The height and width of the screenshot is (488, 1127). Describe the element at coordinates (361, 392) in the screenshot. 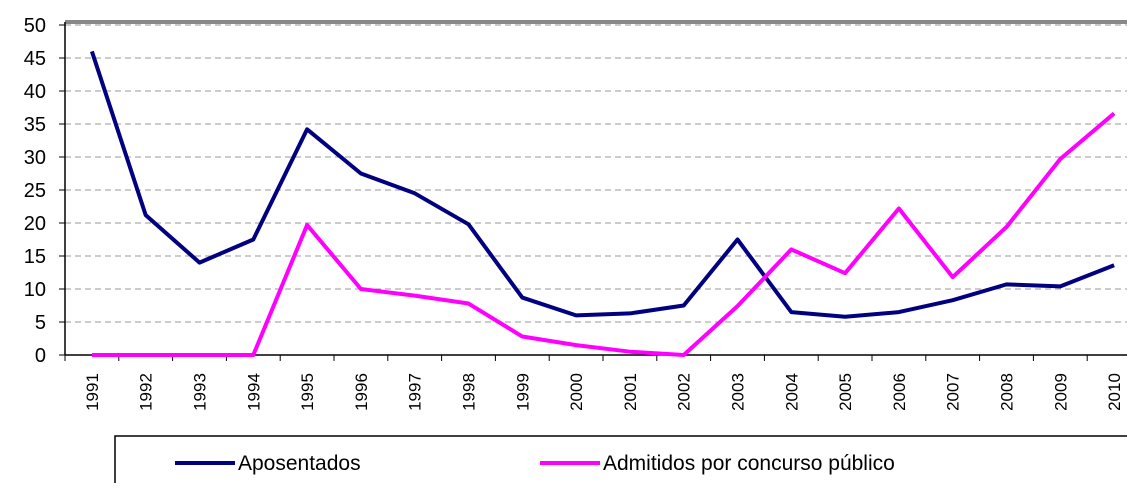

I see `x-tick-label: 1996` at that location.